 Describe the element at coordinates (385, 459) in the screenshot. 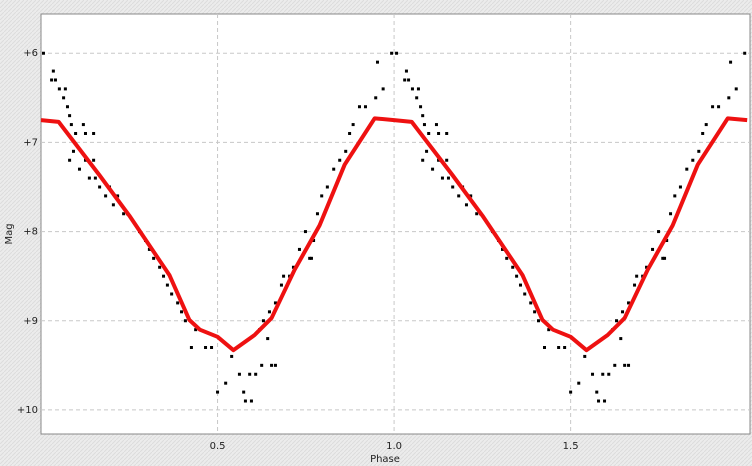

I see `x-axis-label: Phase` at that location.